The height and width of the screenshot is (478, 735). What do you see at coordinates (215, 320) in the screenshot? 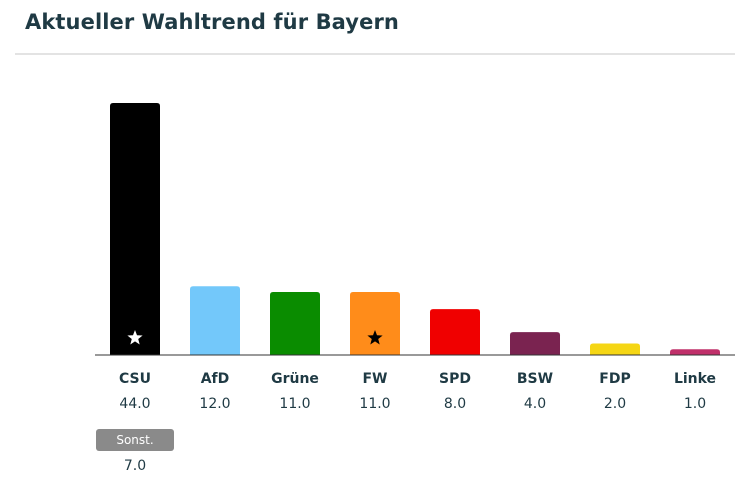
I see `bar-afd` at bounding box center [215, 320].